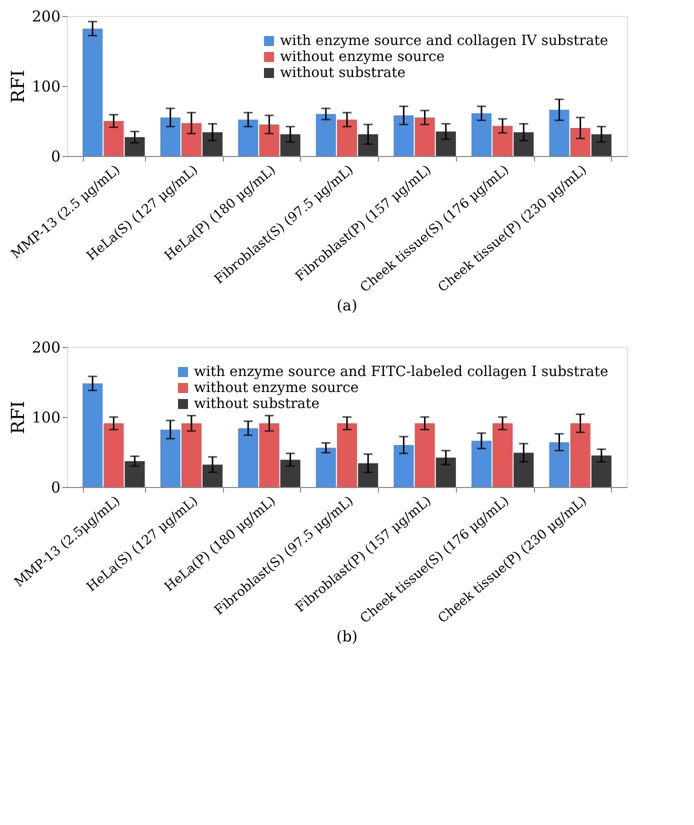 This screenshot has height=825, width=694. I want to click on text: (b), so click(347, 636).